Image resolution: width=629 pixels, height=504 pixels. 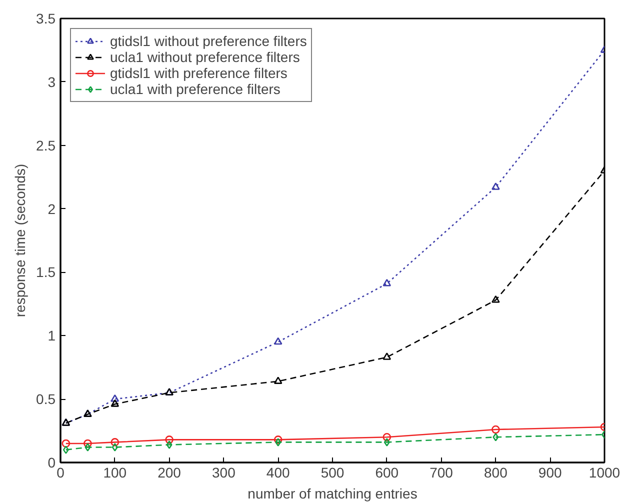 I want to click on legend-label: gtidsl1 with preference filters, so click(x=199, y=73).